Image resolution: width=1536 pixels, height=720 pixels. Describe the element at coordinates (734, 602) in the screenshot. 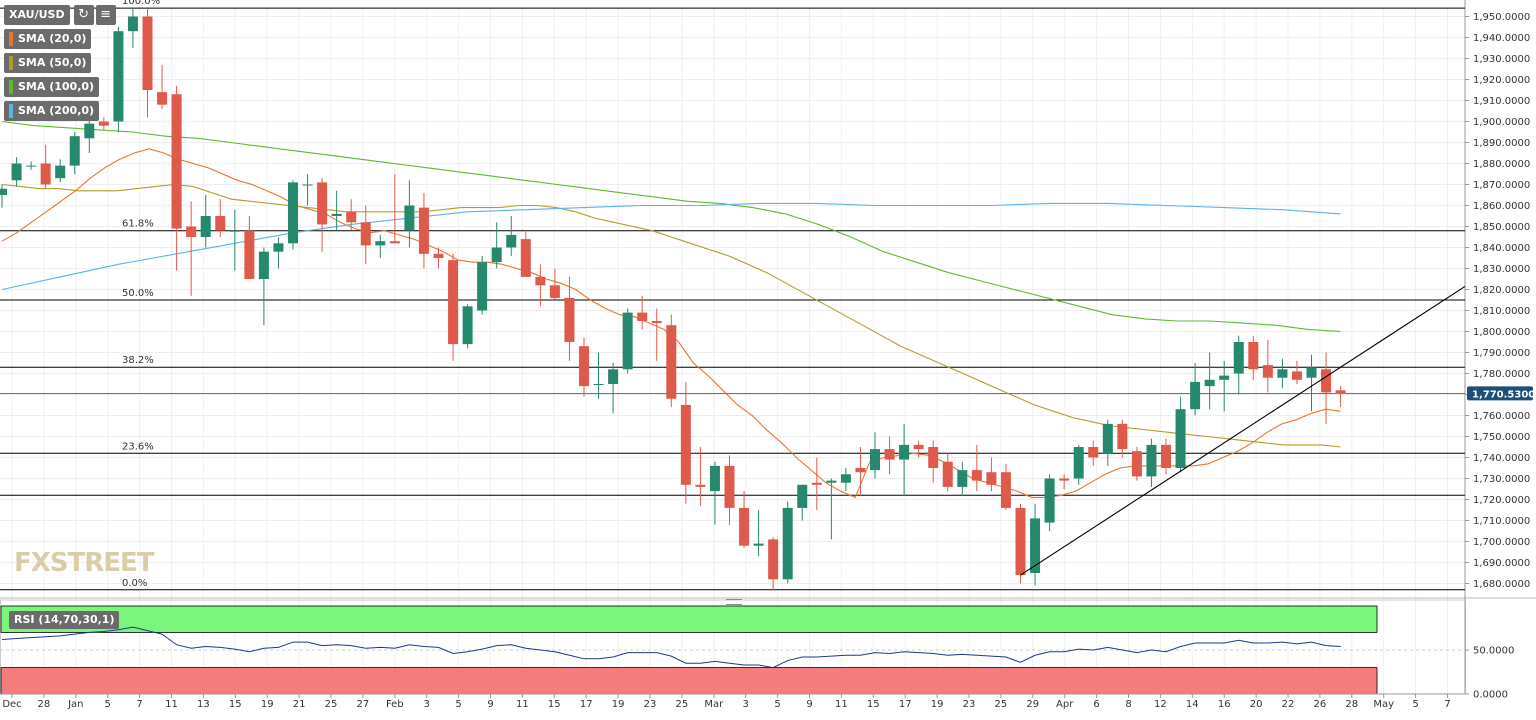

I see `pane-resize-handle` at that location.